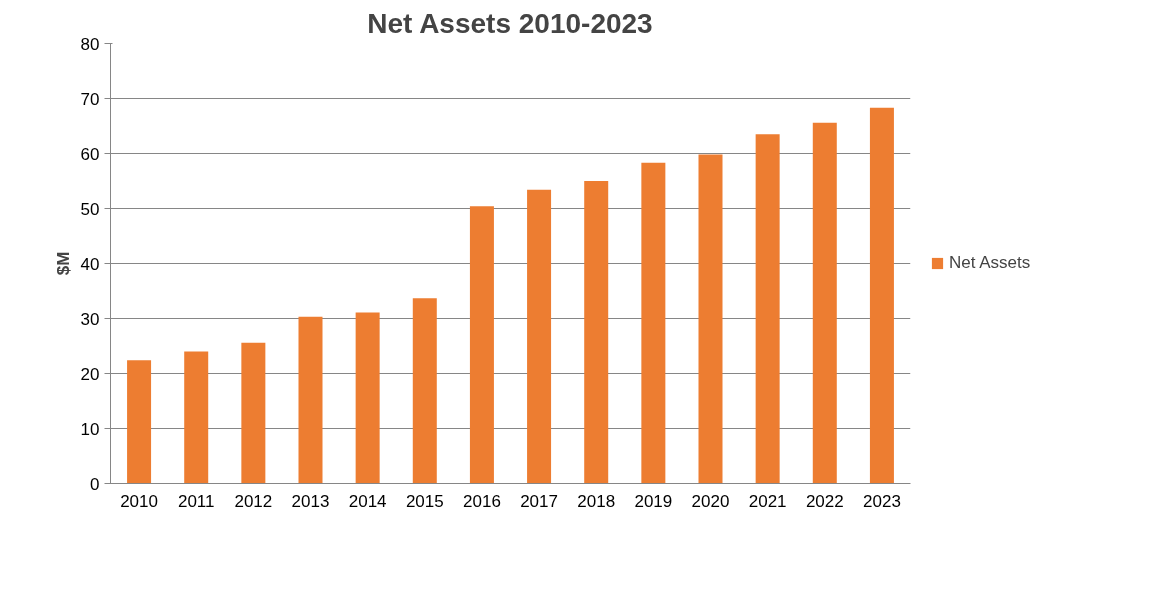 The image size is (1164, 612). What do you see at coordinates (310, 501) in the screenshot?
I see `x-tick-label: 2013` at bounding box center [310, 501].